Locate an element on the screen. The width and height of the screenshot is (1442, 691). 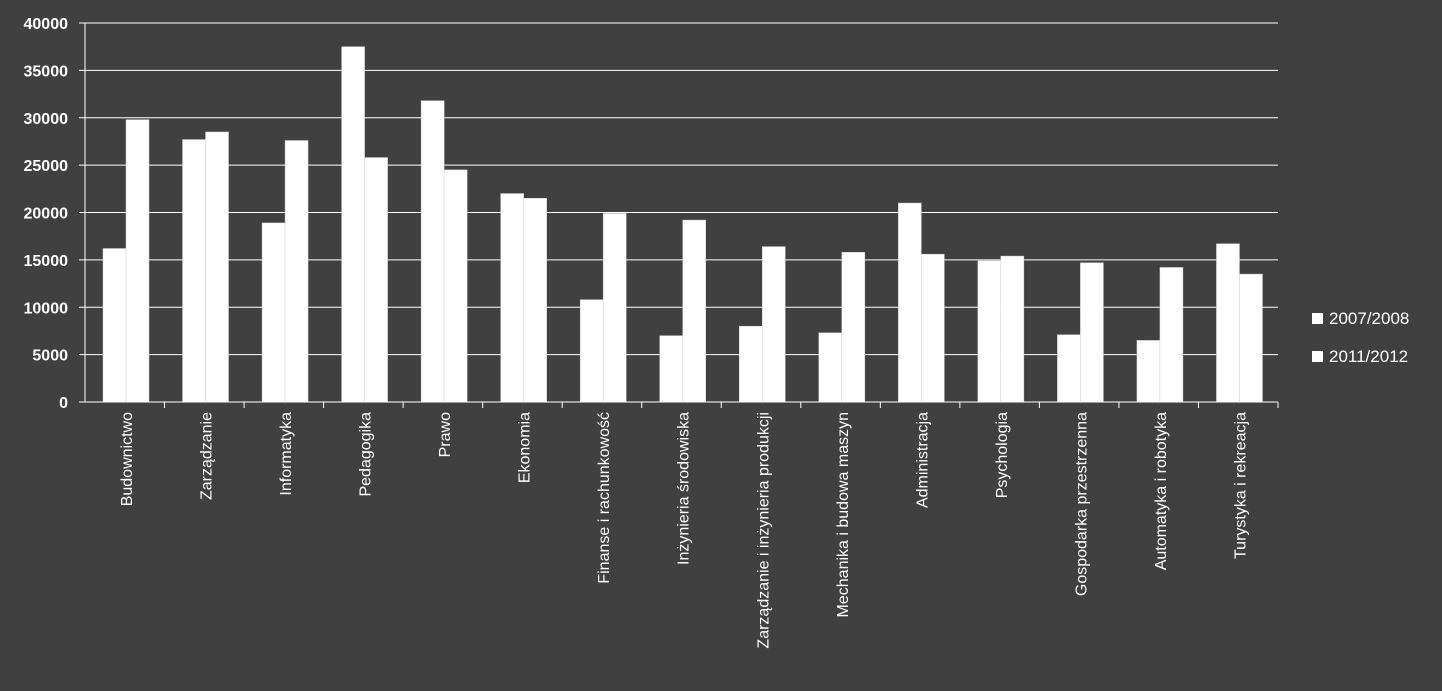
y-tick-label: 35000 is located at coordinates (46, 71).